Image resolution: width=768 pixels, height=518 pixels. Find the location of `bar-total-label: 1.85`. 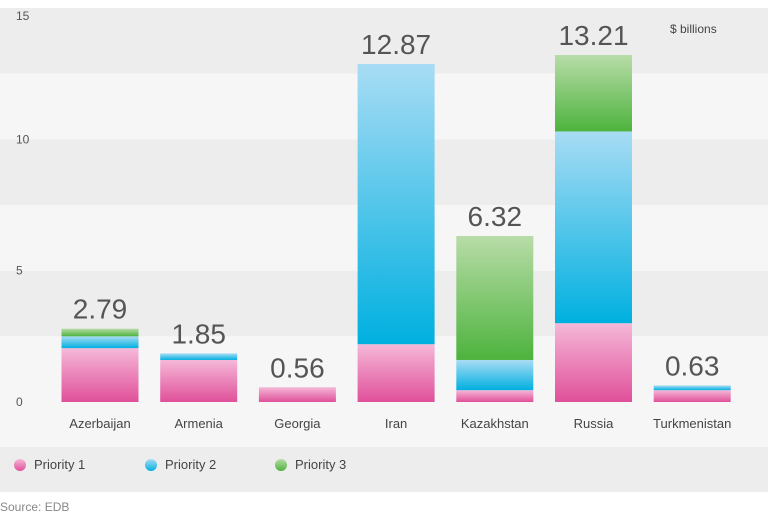

bar-total-label: 1.85 is located at coordinates (198, 333).